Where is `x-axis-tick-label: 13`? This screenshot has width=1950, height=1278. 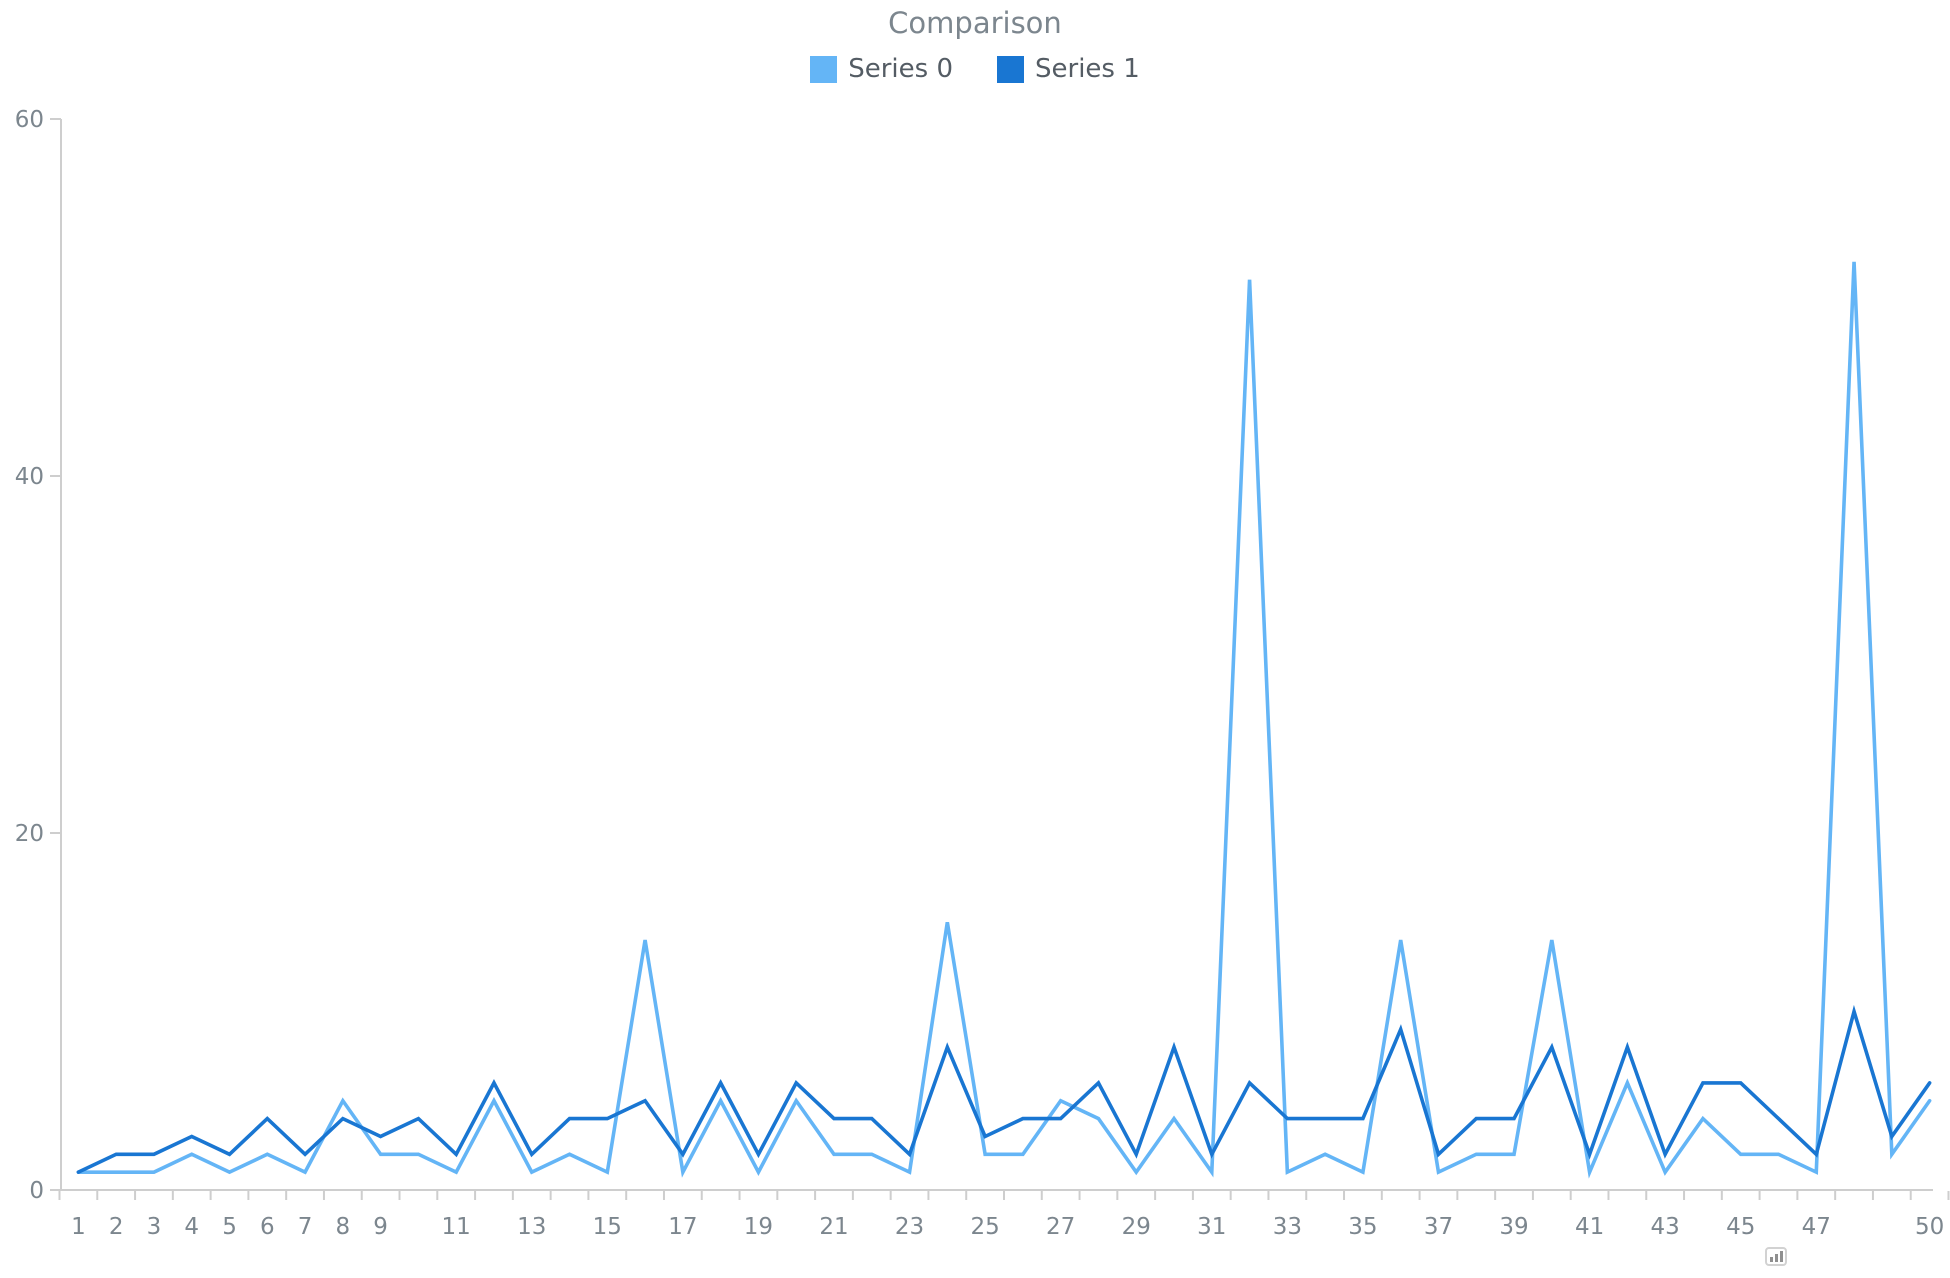 x-axis-tick-label: 13 is located at coordinates (531, 1227).